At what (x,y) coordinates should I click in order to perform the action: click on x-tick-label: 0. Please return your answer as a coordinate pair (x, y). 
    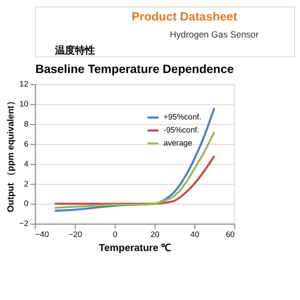
    Looking at the image, I should click on (115, 235).